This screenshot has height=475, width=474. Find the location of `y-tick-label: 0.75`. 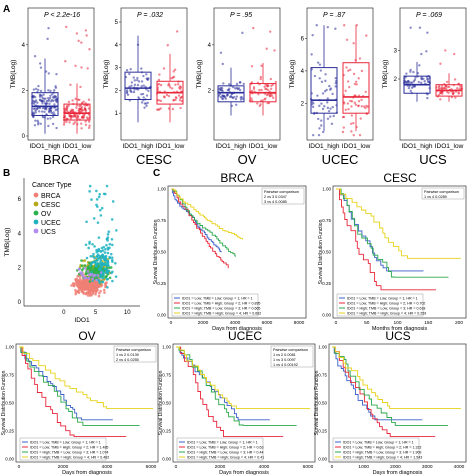

y-tick-label: 0.75 is located at coordinates (166, 375).